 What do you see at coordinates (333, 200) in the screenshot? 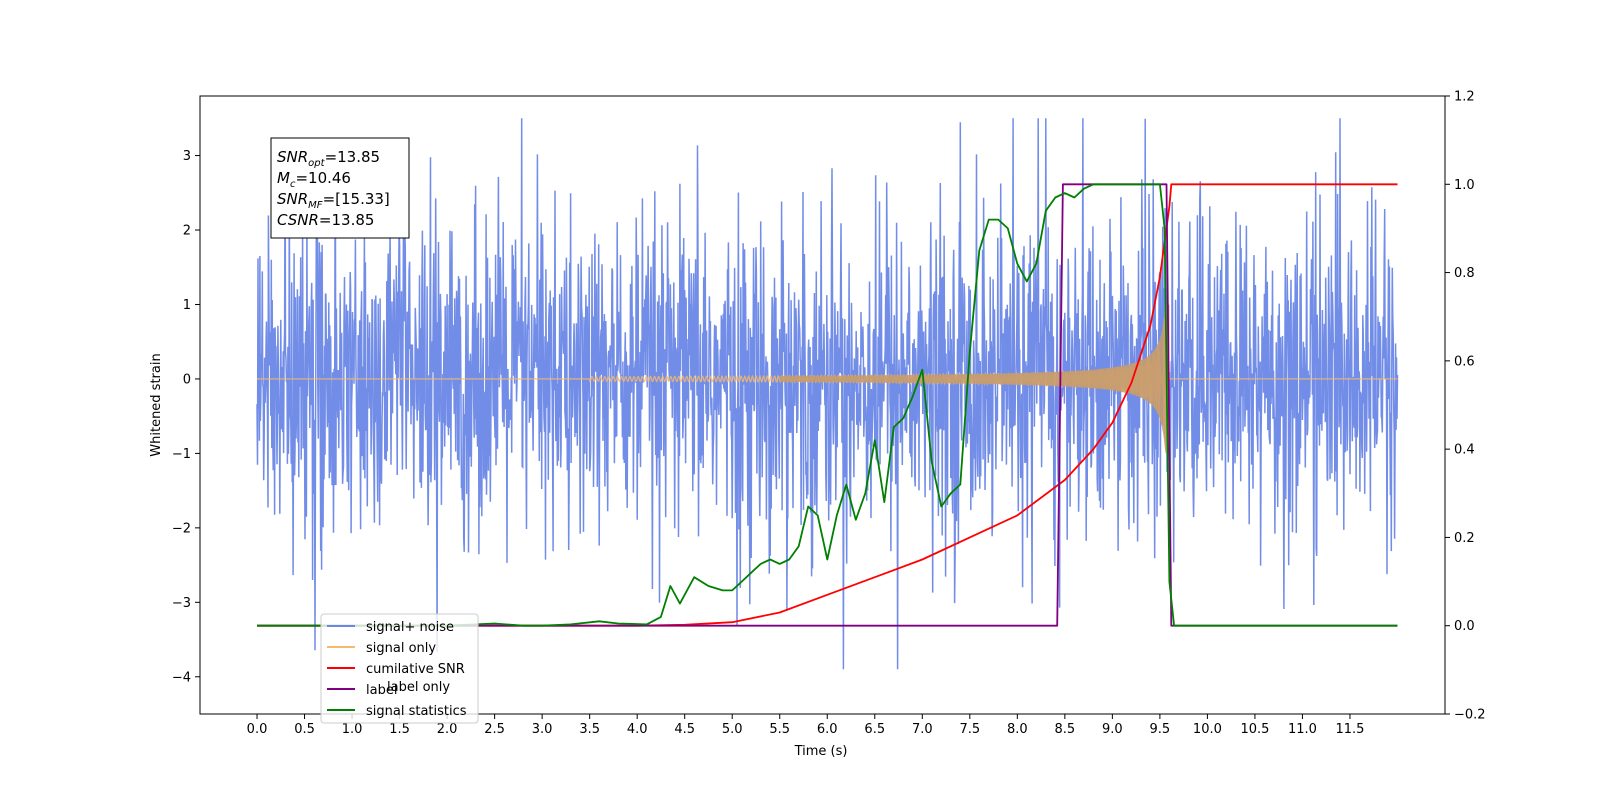
I see `annotation-line: SNRMF=[15.33]` at bounding box center [333, 200].